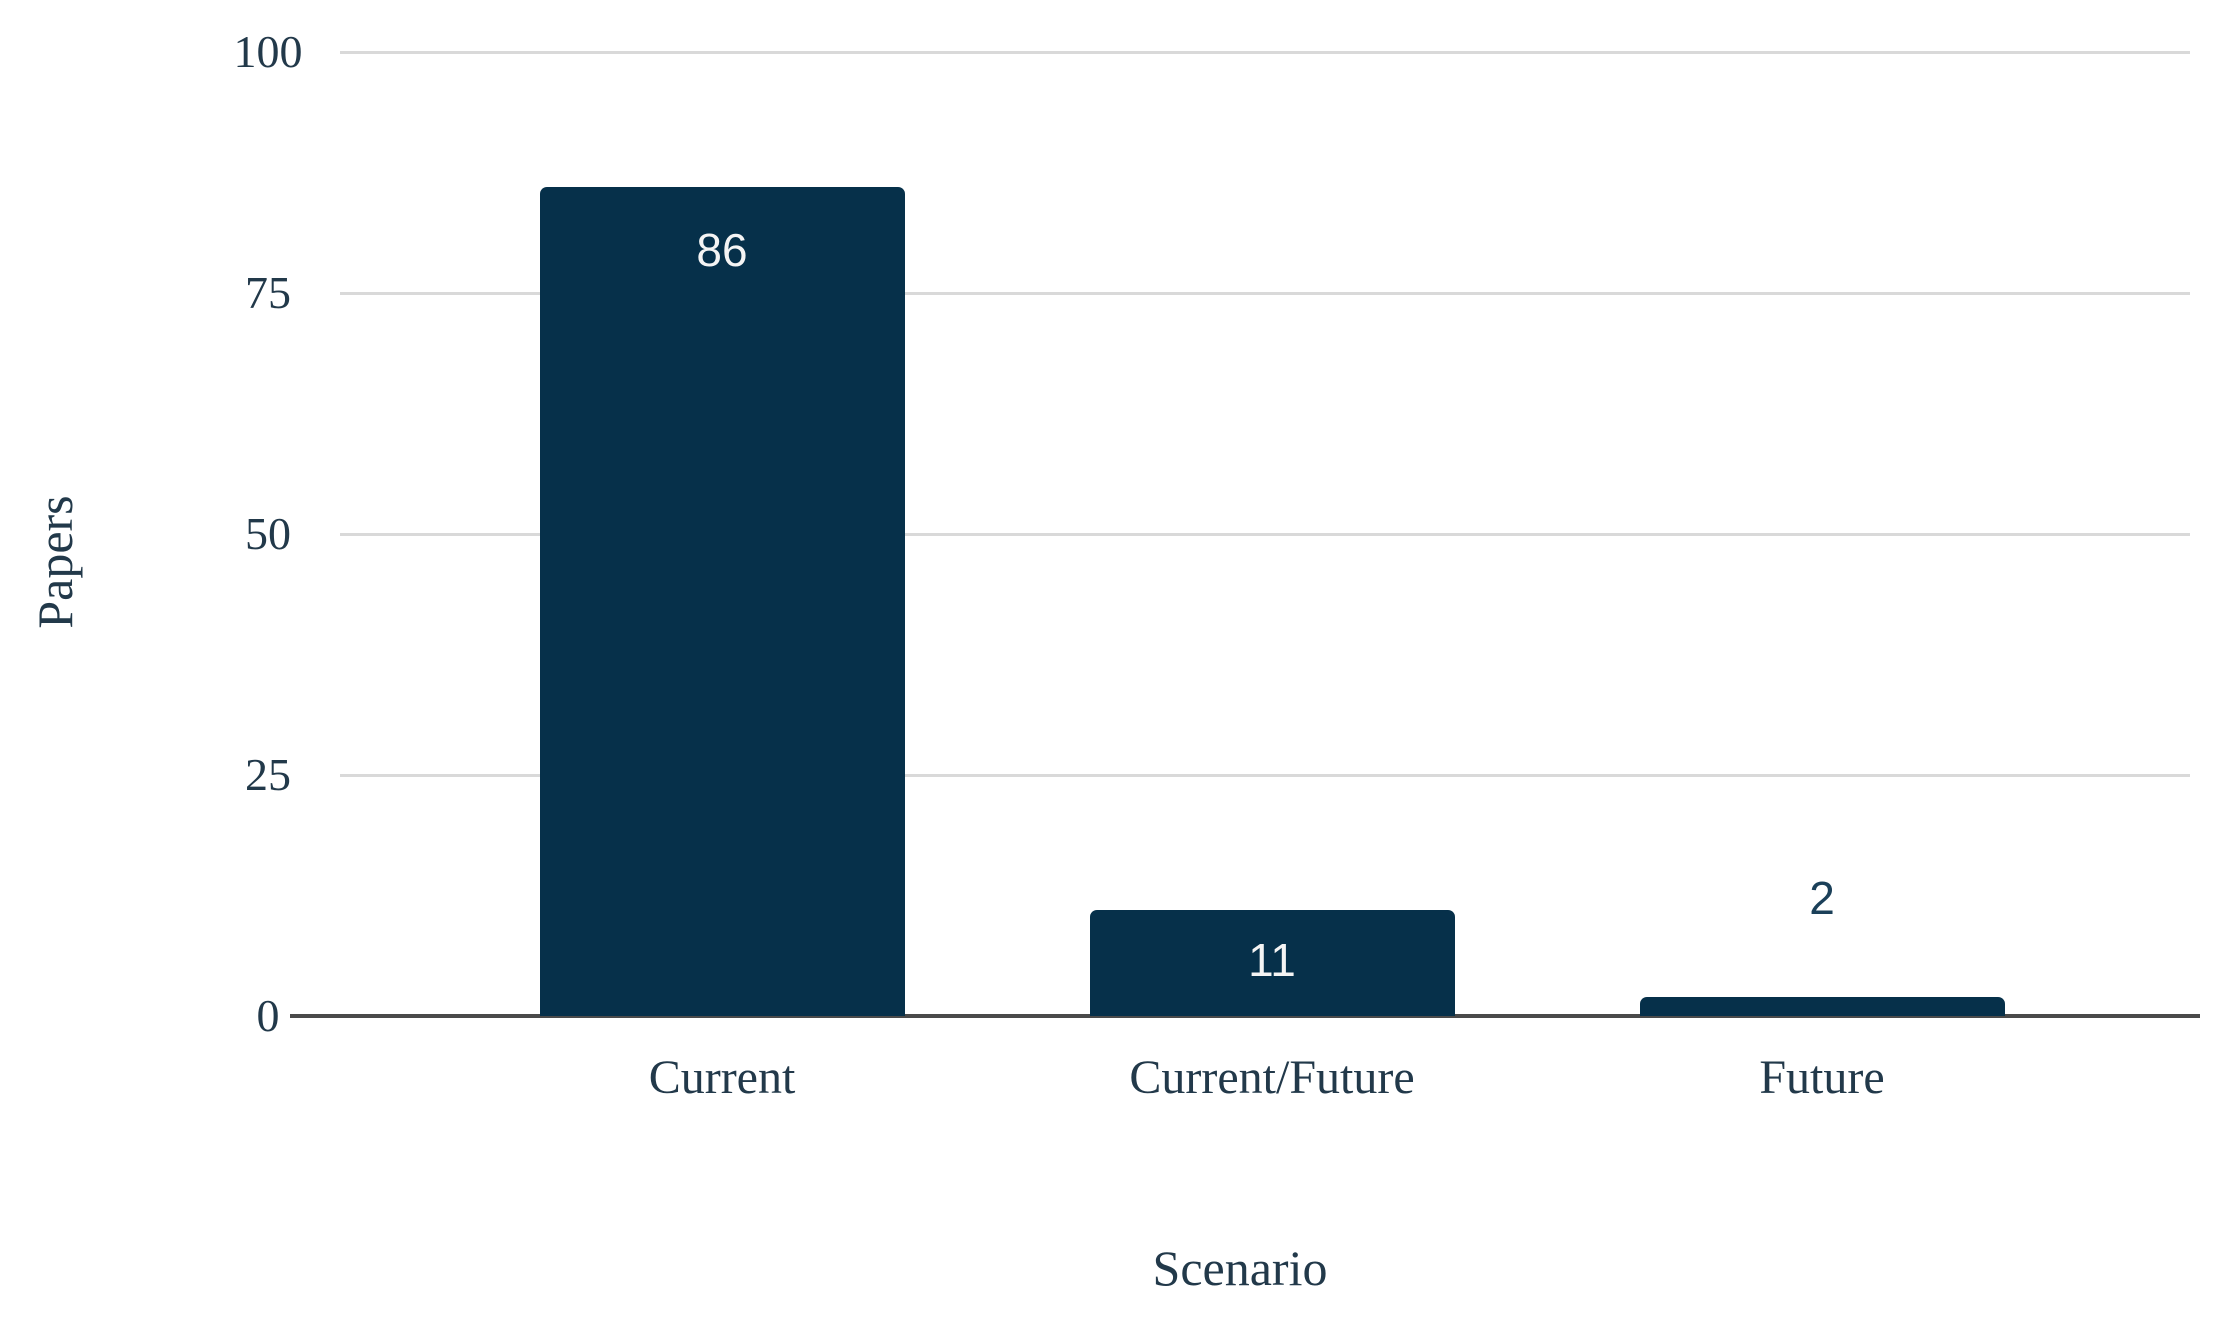 This screenshot has width=2218, height=1320. I want to click on x-category-label-current: Current, so click(722, 1077).